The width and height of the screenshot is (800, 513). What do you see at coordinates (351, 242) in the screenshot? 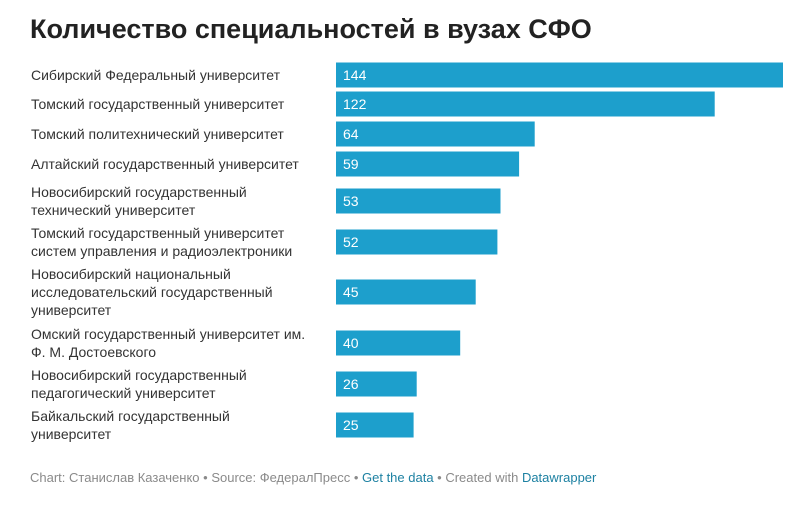
I see `bar-value-label: 52` at bounding box center [351, 242].